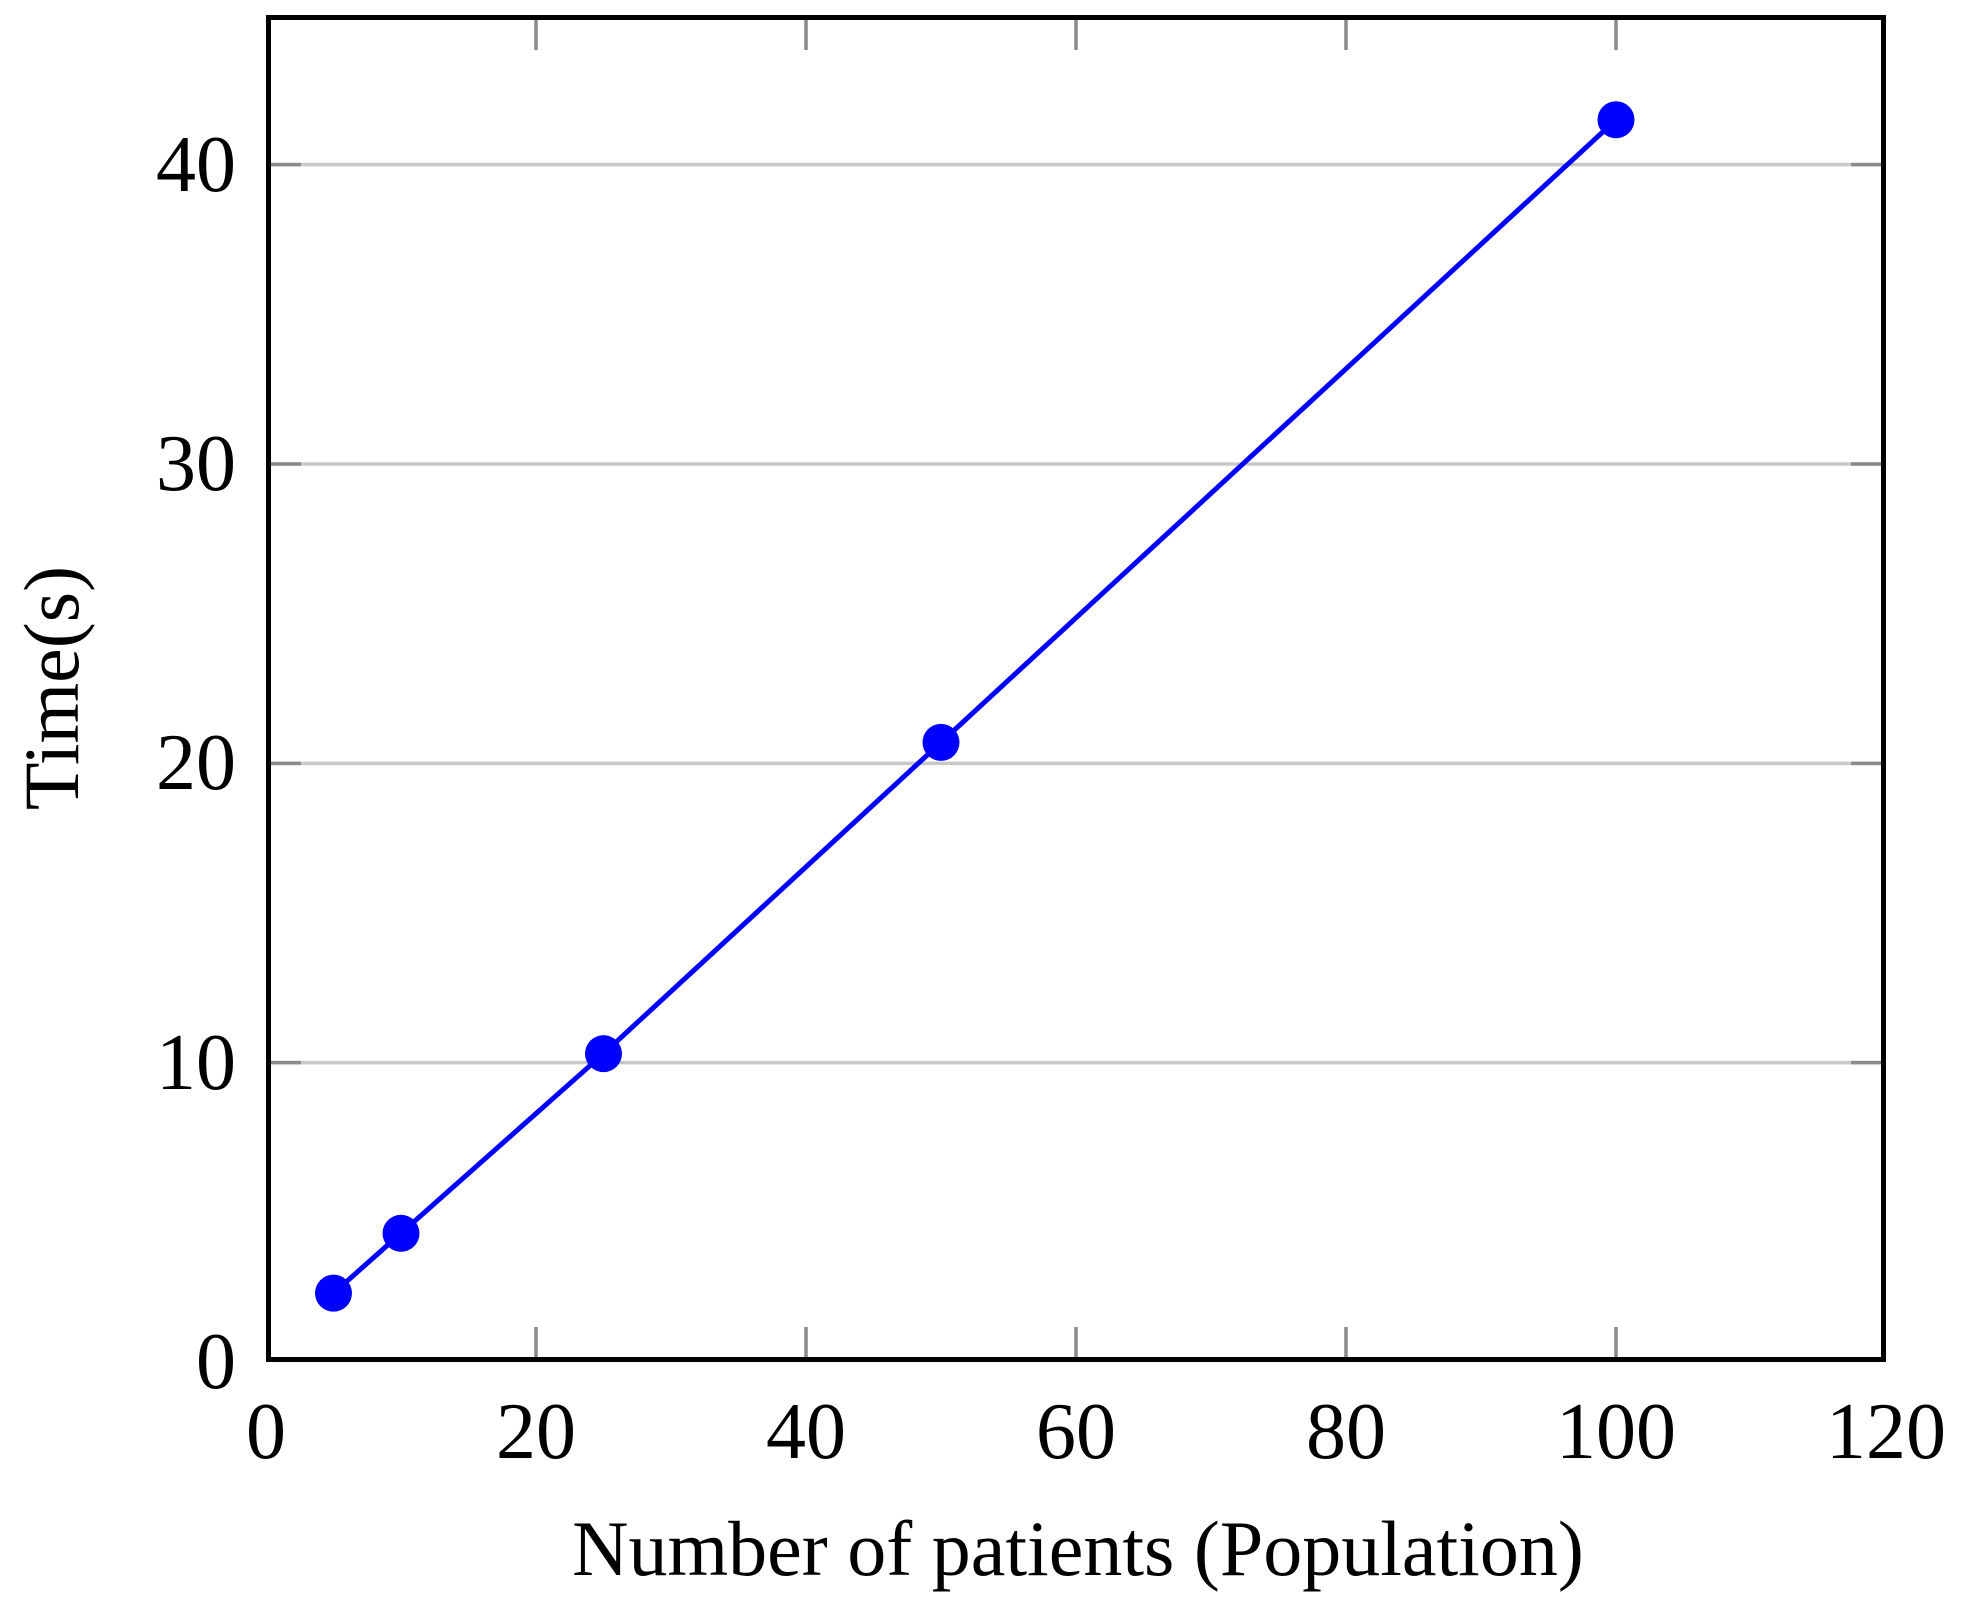 Image resolution: width=1962 pixels, height=1605 pixels. Describe the element at coordinates (1886, 1432) in the screenshot. I see `x-tick-label: 120` at that location.